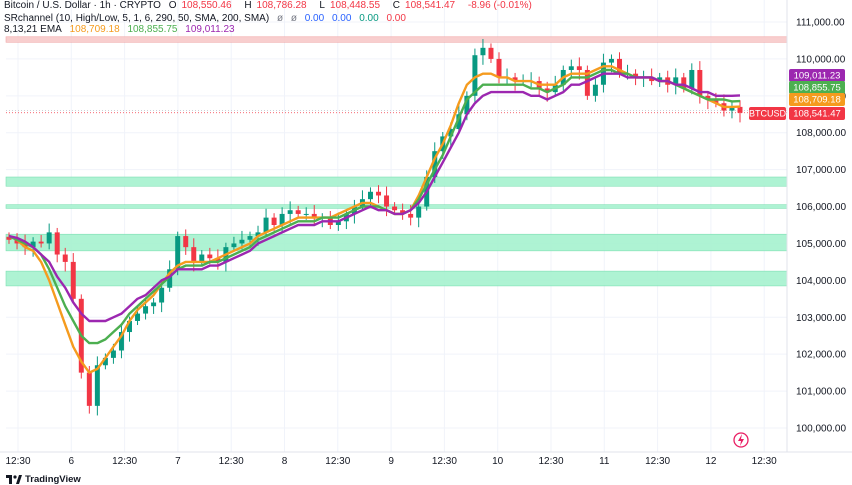  What do you see at coordinates (817, 100) in the screenshot?
I see `ema8-price-label: 108,709.18` at bounding box center [817, 100].